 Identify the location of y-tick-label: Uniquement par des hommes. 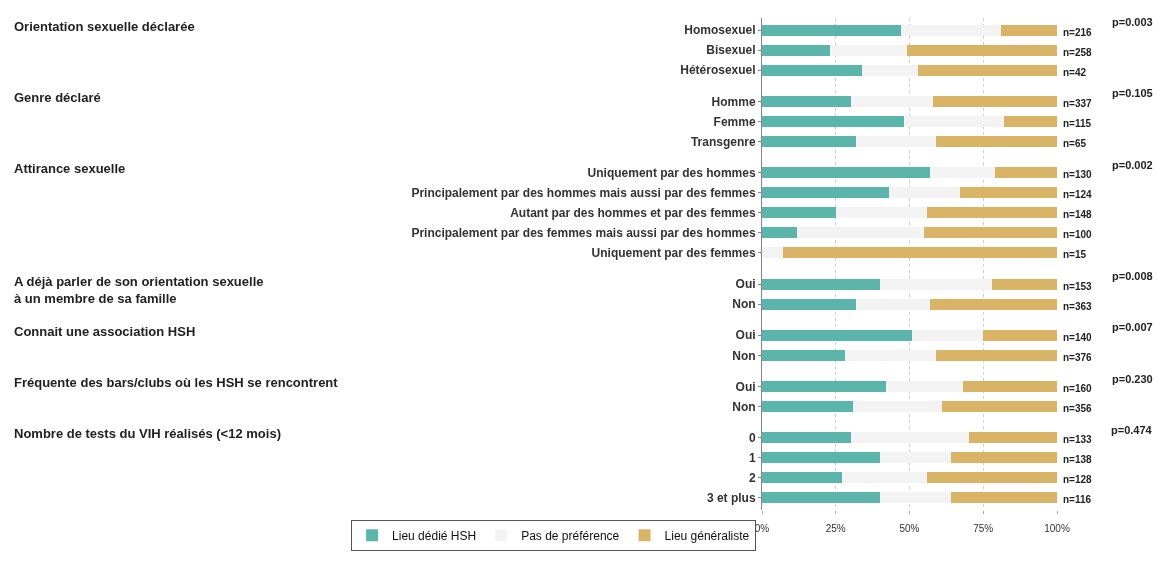
(671, 172).